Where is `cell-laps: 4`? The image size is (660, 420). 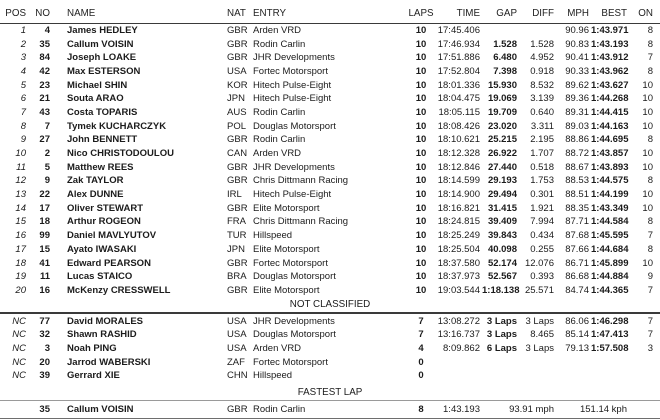 cell-laps: 4 is located at coordinates (421, 348).